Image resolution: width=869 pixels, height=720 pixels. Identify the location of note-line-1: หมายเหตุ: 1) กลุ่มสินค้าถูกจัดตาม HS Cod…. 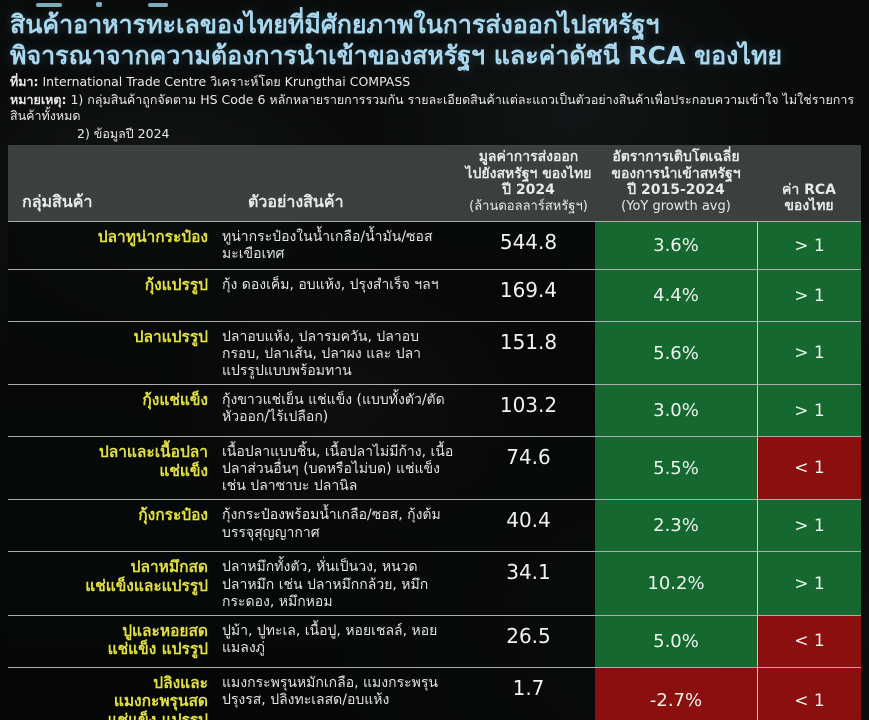
(432, 107).